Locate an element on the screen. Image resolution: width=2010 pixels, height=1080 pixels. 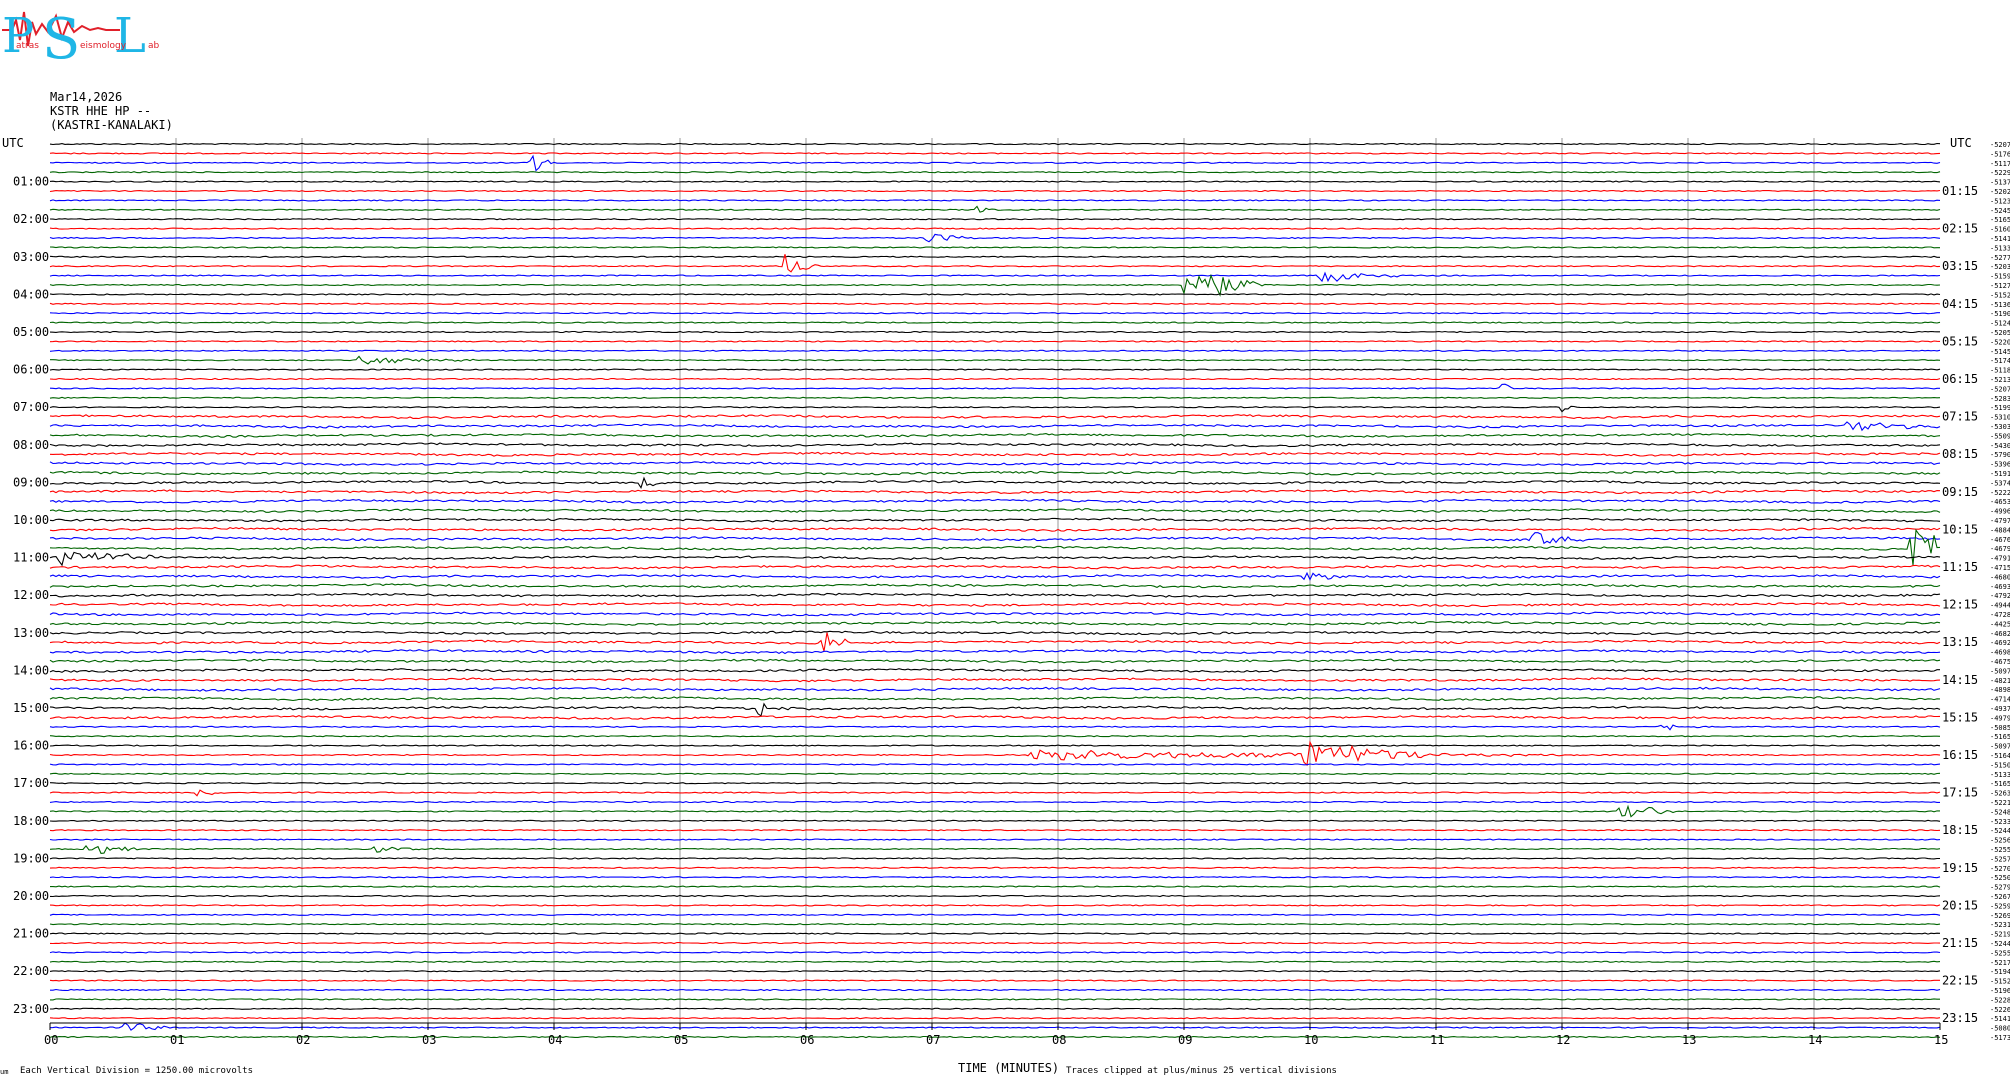
offset-label: -5160 is located at coordinates (2000, 230).